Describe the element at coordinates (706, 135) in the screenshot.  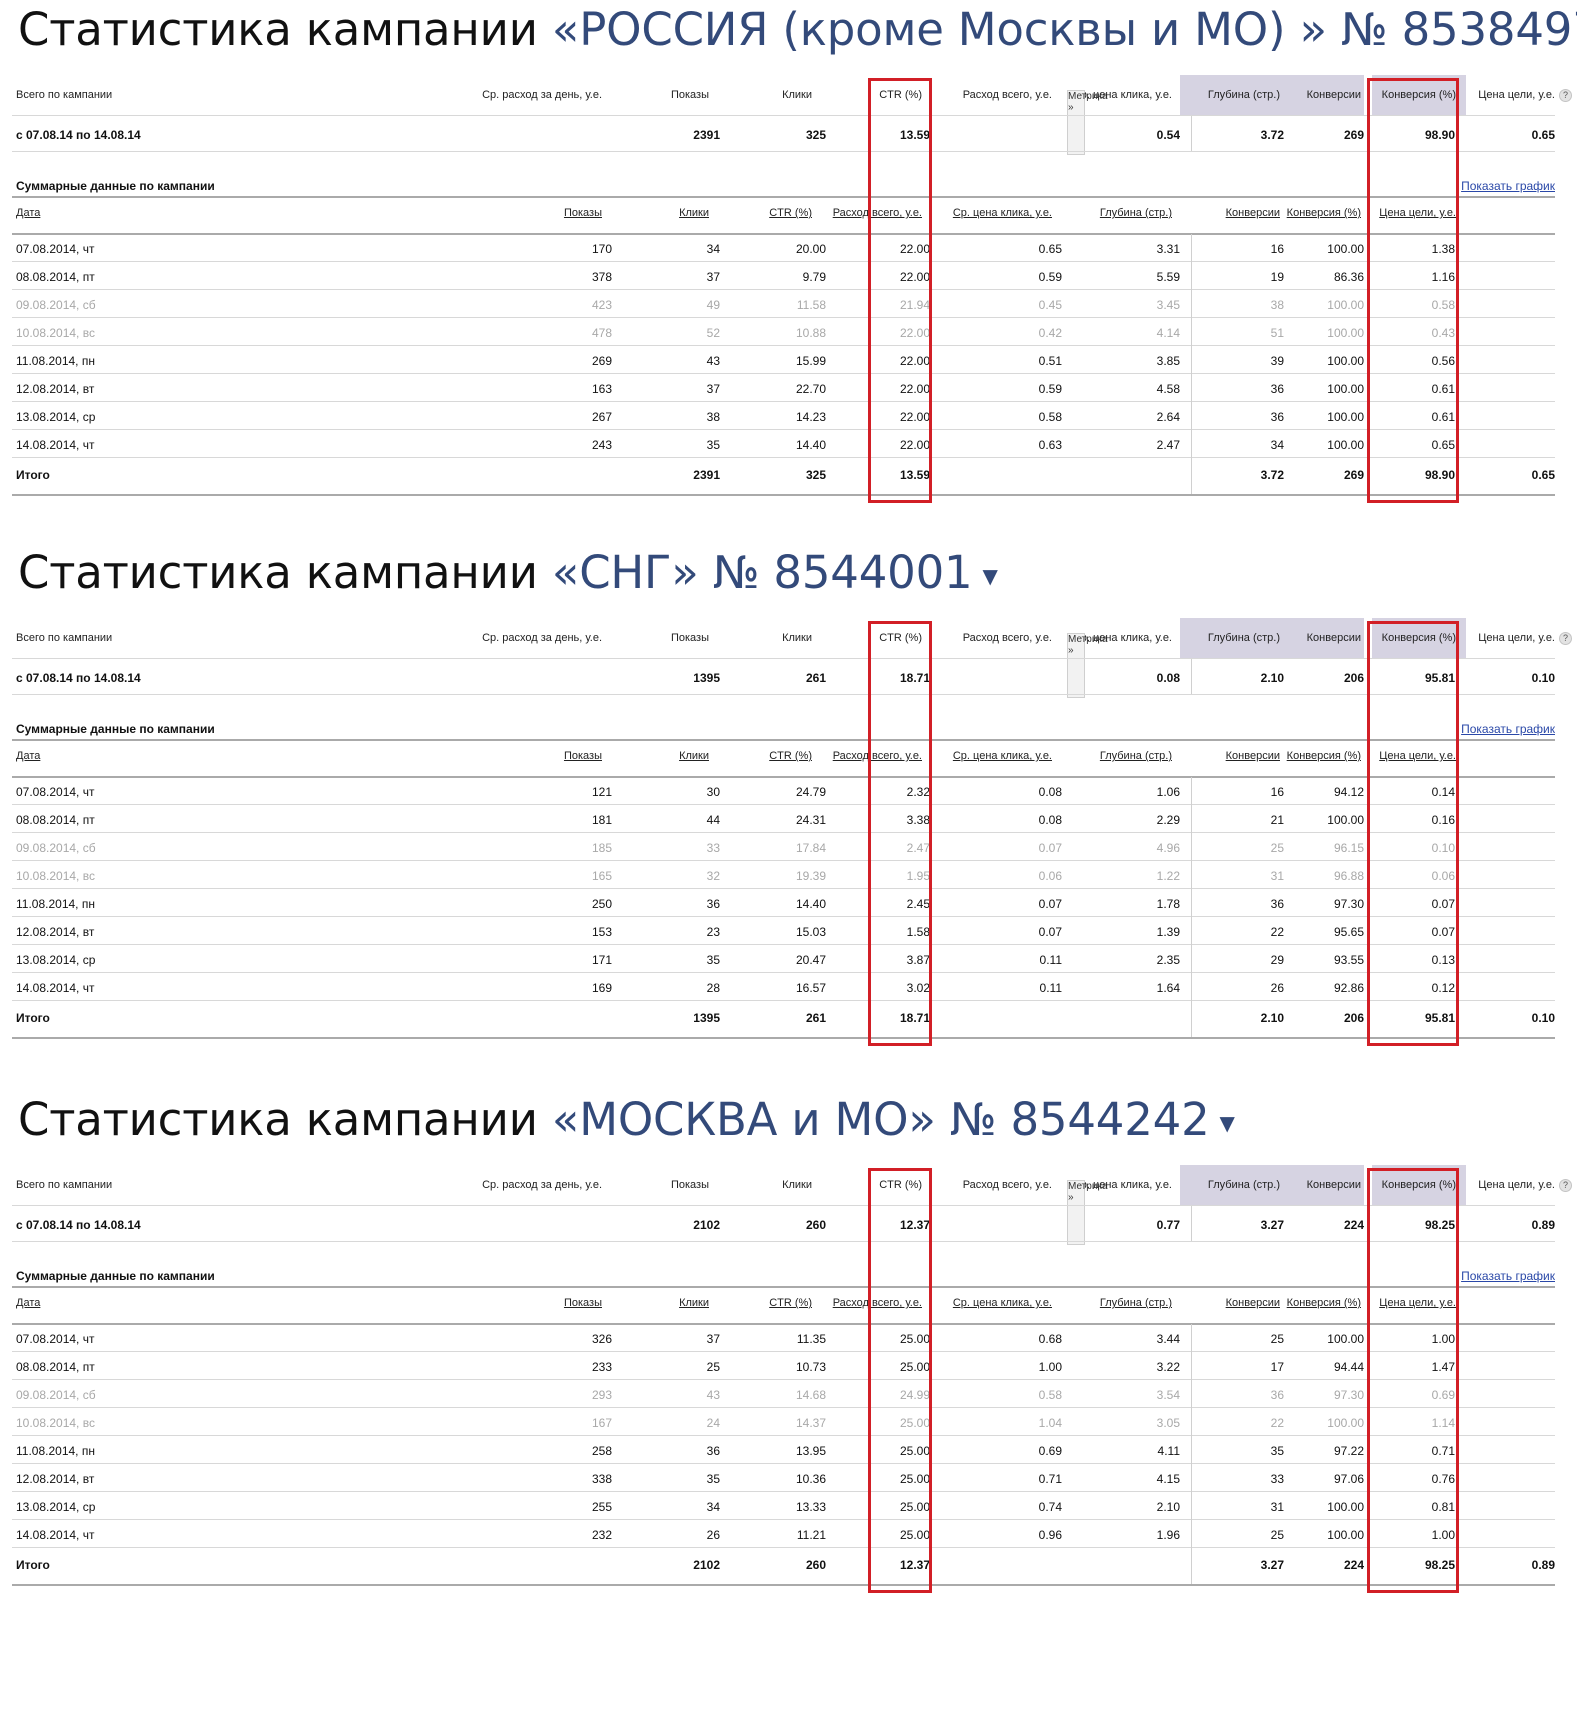
I see `summary-value: 2391` at that location.